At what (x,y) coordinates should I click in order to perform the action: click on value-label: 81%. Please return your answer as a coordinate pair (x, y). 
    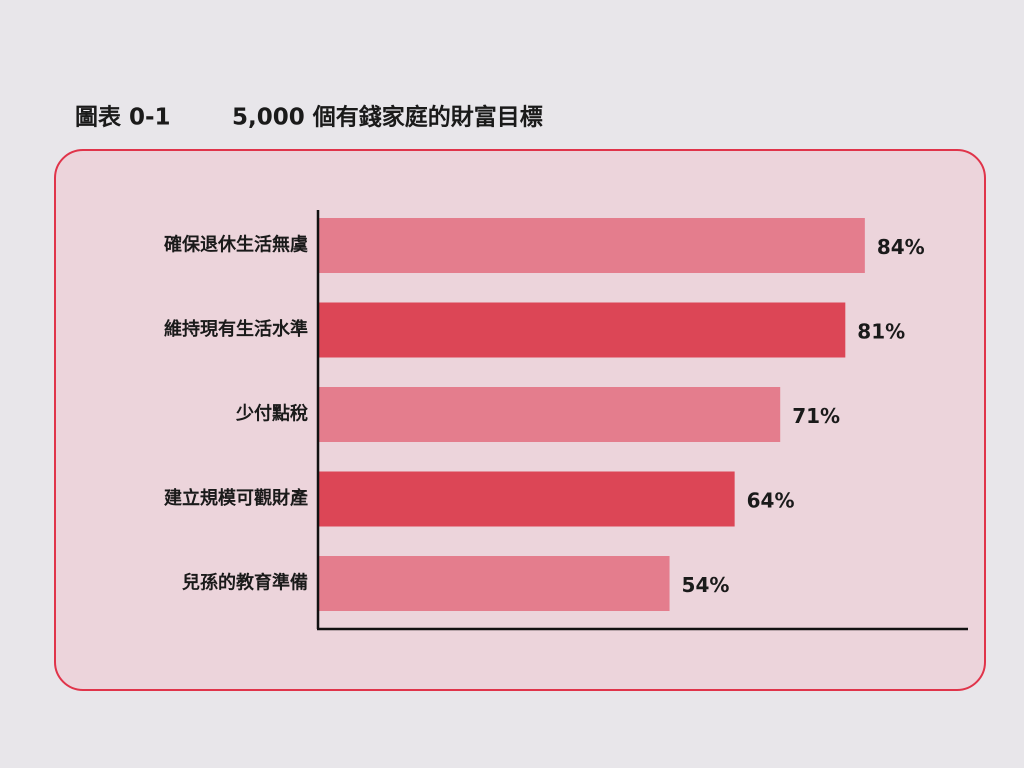
    Looking at the image, I should click on (881, 332).